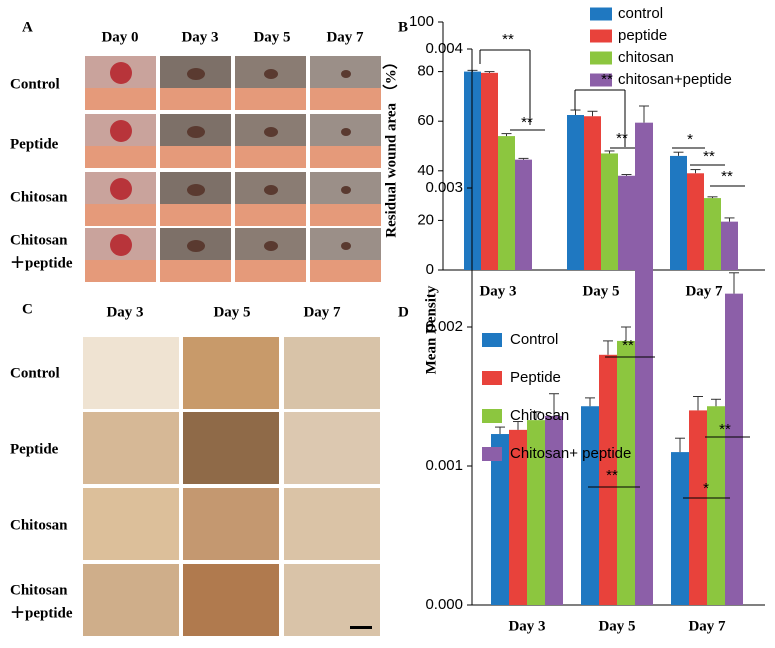 The height and width of the screenshot is (648, 775). Describe the element at coordinates (425, 71) in the screenshot. I see `y-tick-label: 80` at that location.